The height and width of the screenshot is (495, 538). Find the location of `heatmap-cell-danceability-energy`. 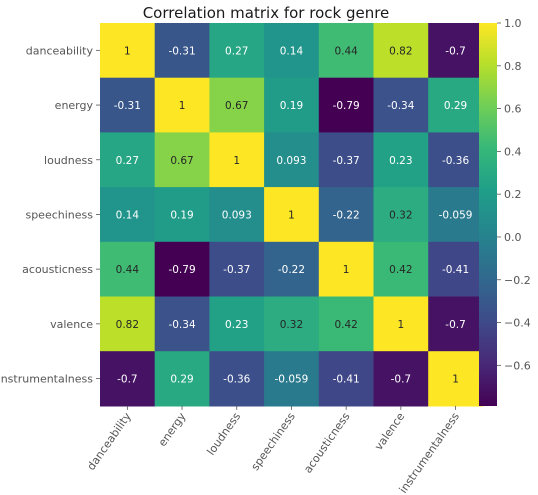

heatmap-cell-danceability-energy is located at coordinates (182, 51).